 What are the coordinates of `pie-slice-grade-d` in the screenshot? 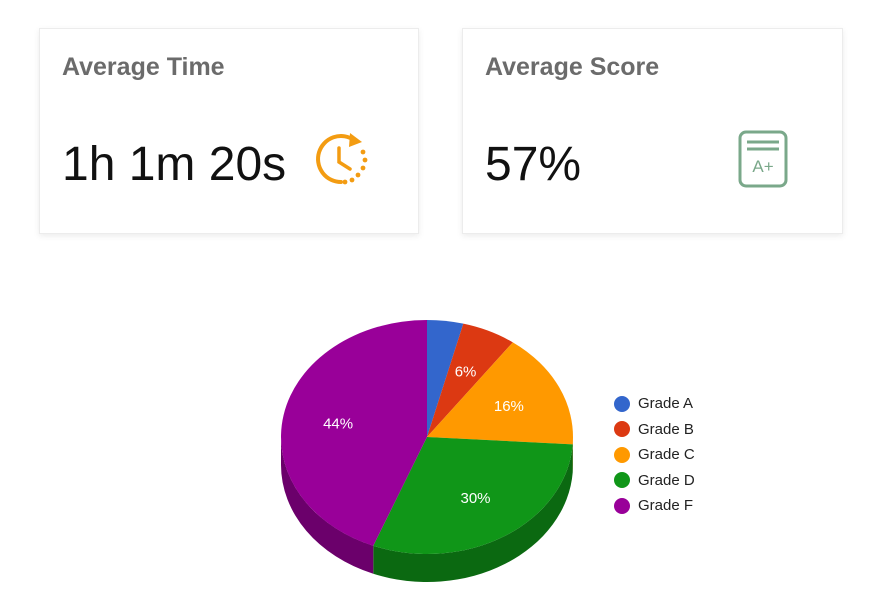 It's located at (473, 496).